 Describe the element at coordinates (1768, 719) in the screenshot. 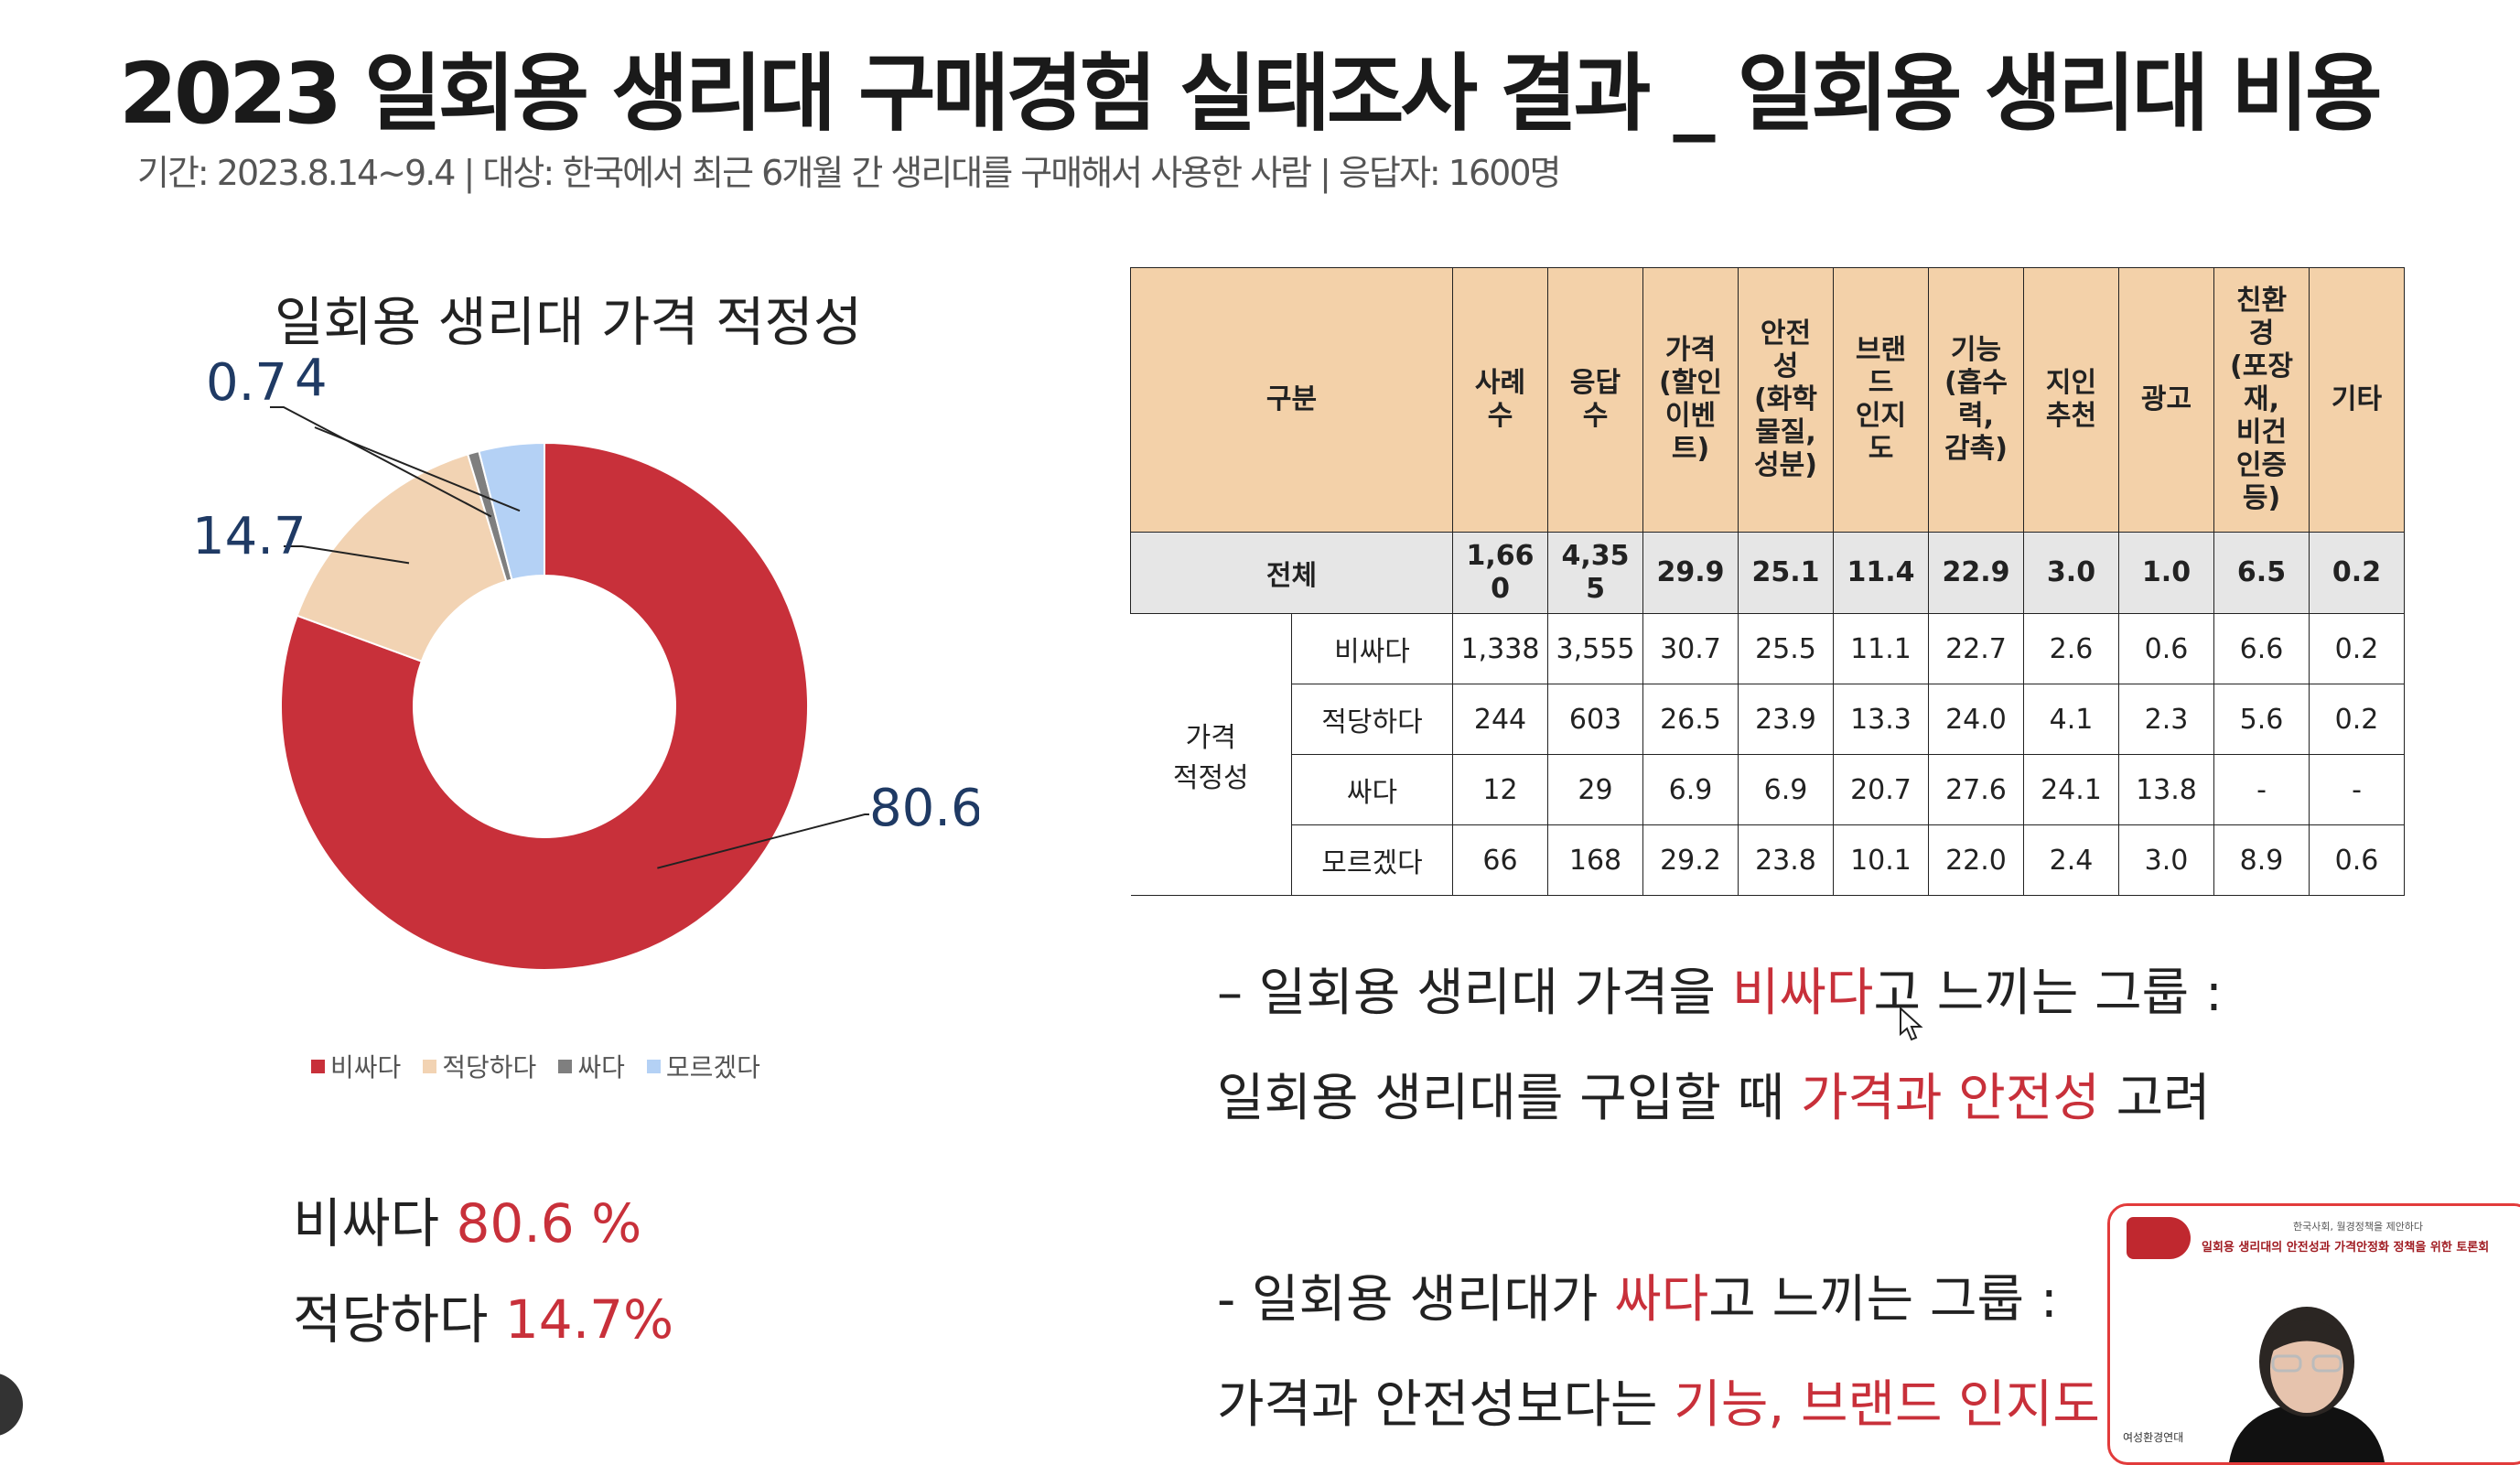

I see `table-row: 적당하다 244 603 26.5 23.9 13.3 24.0 4.1 2.3 5.6 0.2` at that location.